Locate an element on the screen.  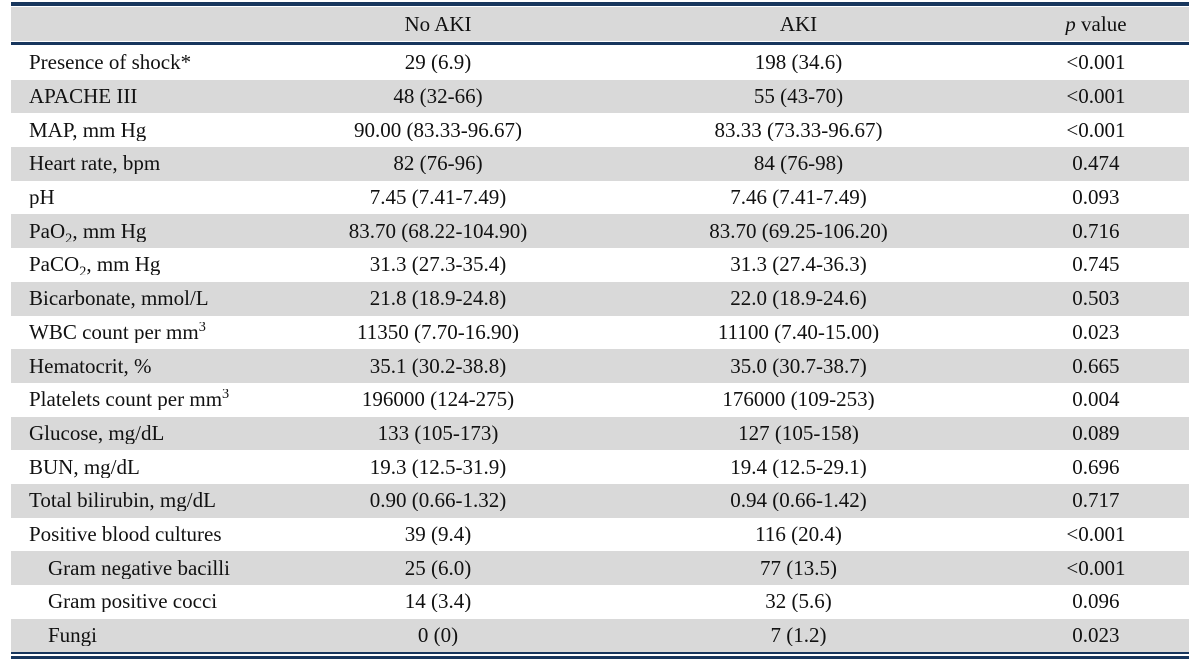
table-row: Fungi 0 (0) 7 (1.2) 0.023 is located at coordinates (600, 635).